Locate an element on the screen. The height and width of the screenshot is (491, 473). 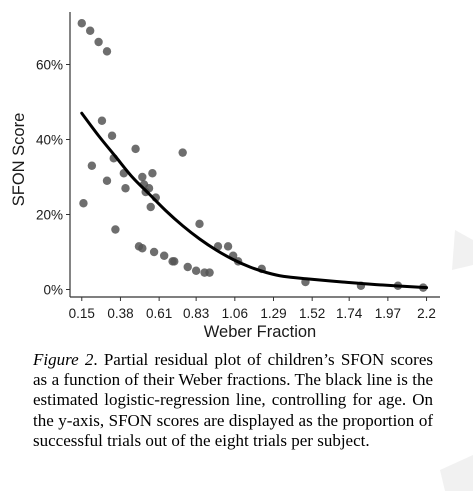
x-tick-label: 1.06 is located at coordinates (235, 313).